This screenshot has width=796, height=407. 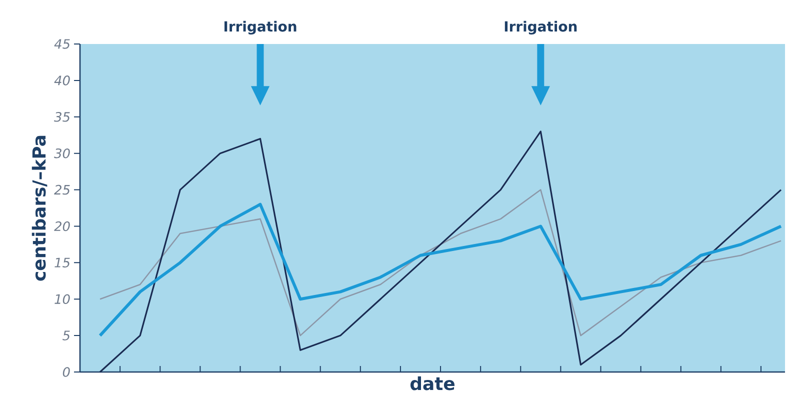 I want to click on y-tick-label: 45, so click(x=62, y=44).